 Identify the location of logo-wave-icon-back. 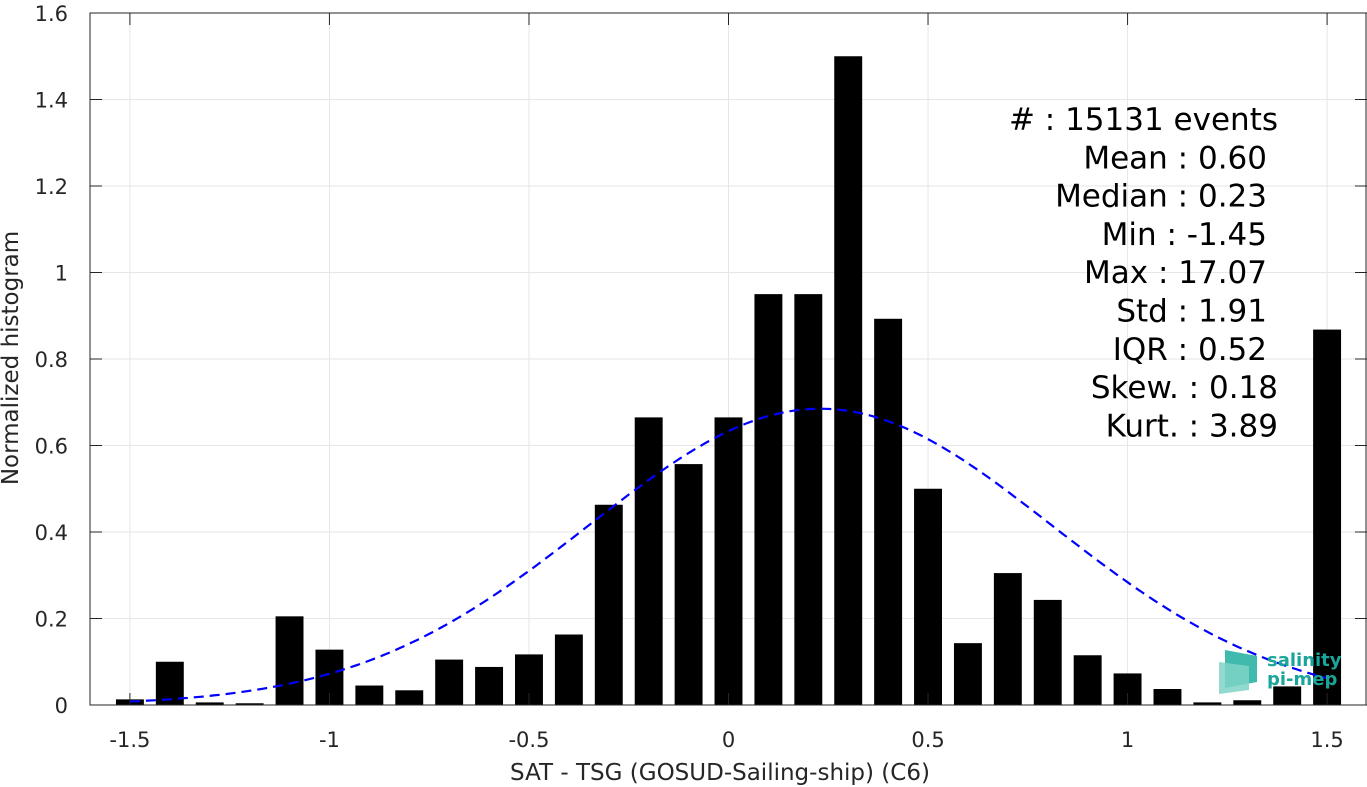
(1234, 678).